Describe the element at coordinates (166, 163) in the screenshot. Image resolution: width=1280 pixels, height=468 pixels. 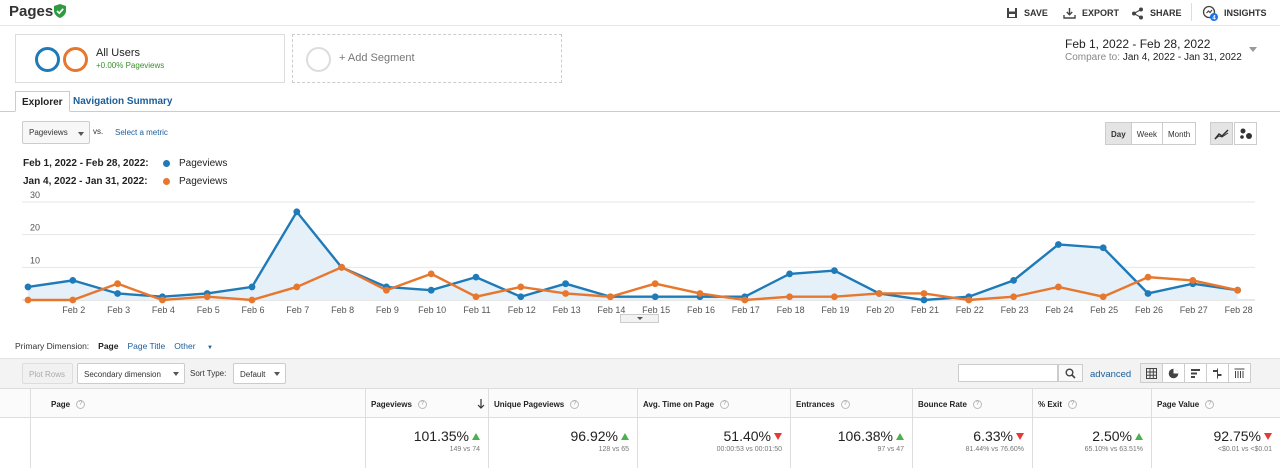
I see `legend-current-dot-icon` at that location.